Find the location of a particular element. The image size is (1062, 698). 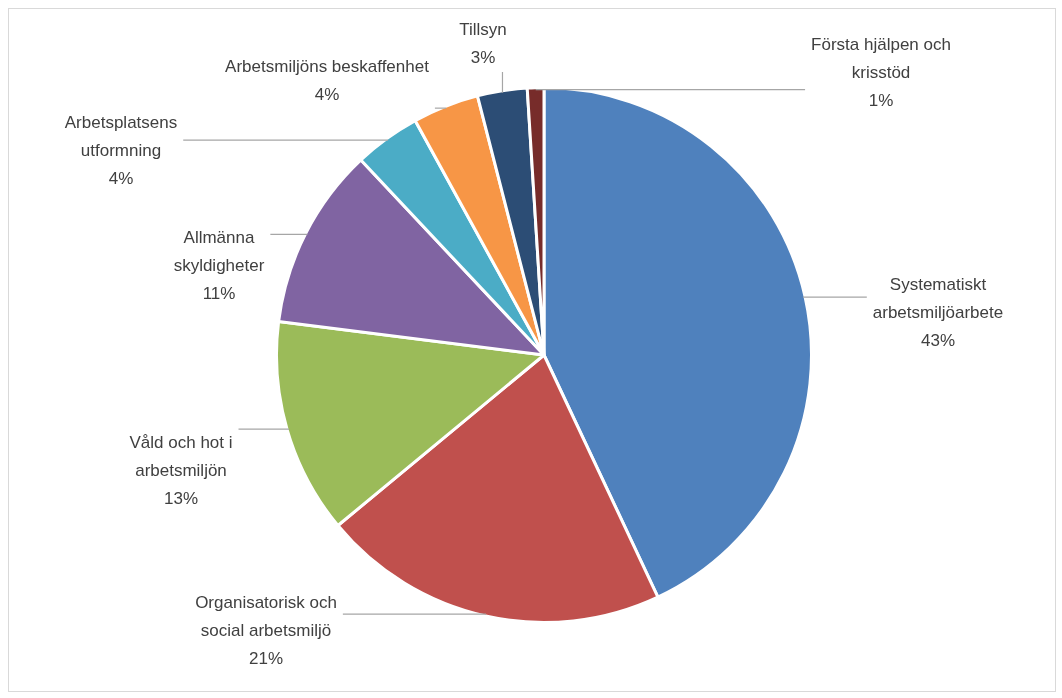

data-label: 1% is located at coordinates (881, 100).